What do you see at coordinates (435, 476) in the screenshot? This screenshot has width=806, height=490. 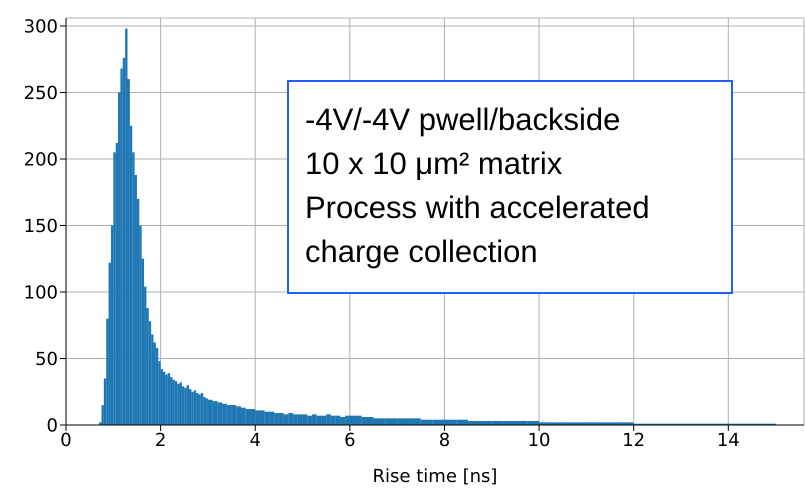 I see `x-axis-title: Rise time [ns]` at bounding box center [435, 476].